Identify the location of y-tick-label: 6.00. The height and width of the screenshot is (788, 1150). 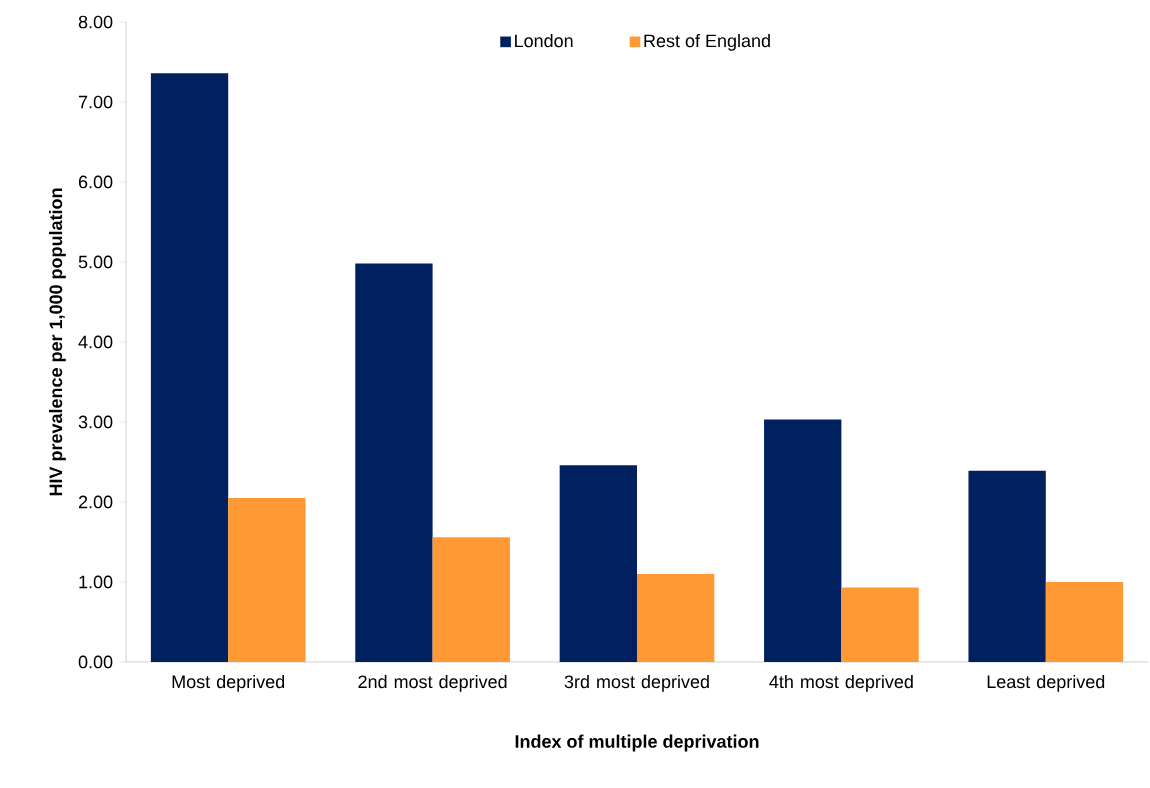
(95, 182).